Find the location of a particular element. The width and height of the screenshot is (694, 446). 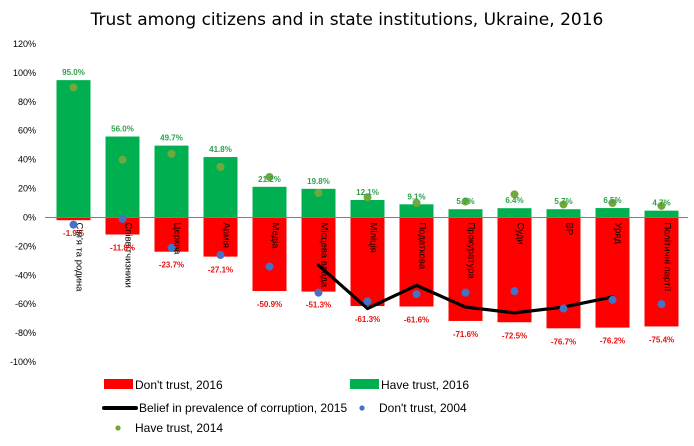

y-tick-label: -40% is located at coordinates (25, 275).